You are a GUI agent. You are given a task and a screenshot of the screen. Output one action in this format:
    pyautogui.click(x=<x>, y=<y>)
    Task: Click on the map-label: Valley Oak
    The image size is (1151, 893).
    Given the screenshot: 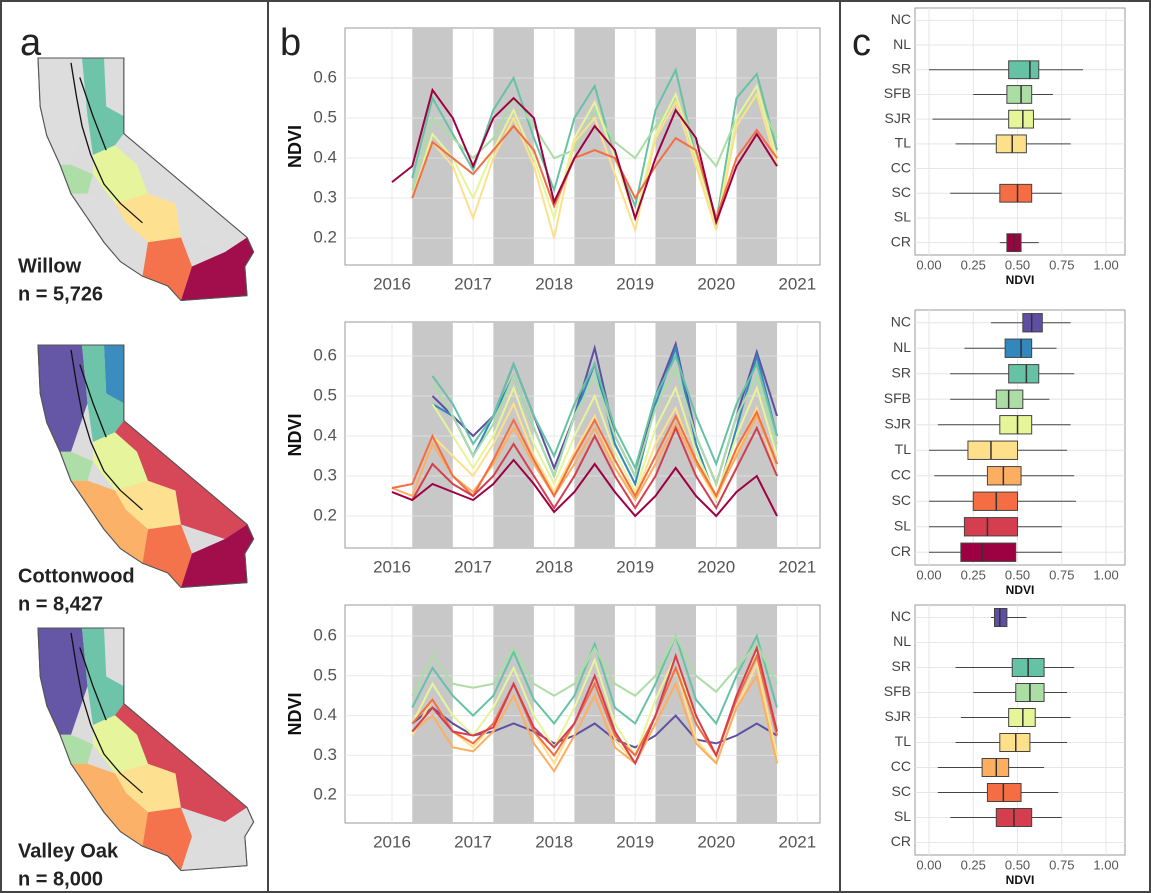 What is the action you would take?
    pyautogui.click(x=68, y=851)
    